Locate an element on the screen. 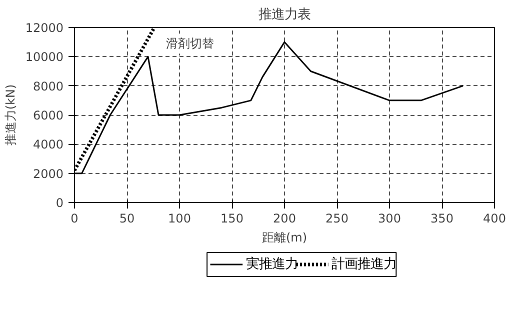 This screenshot has width=529, height=329. annotation: 滑剤切替 is located at coordinates (190, 43).